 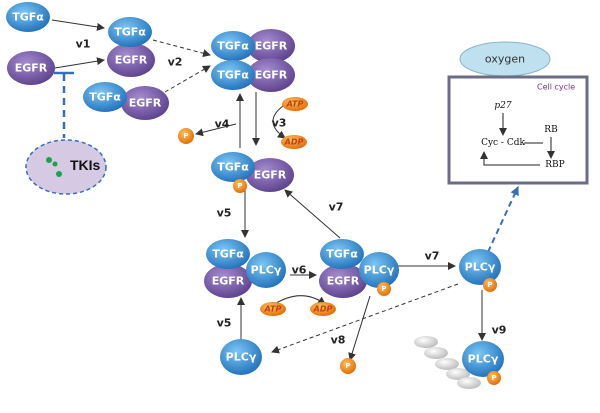 I want to click on dimer-complex: EGFR EGFR TGFα TGFα, so click(x=253, y=60).